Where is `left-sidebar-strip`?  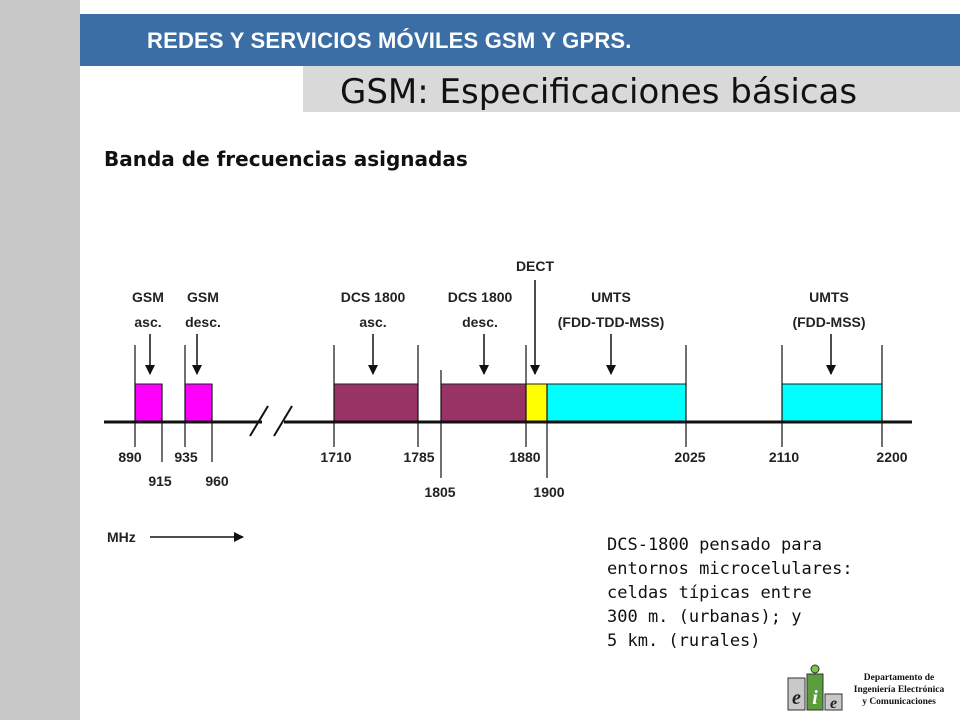 left-sidebar-strip is located at coordinates (40, 360).